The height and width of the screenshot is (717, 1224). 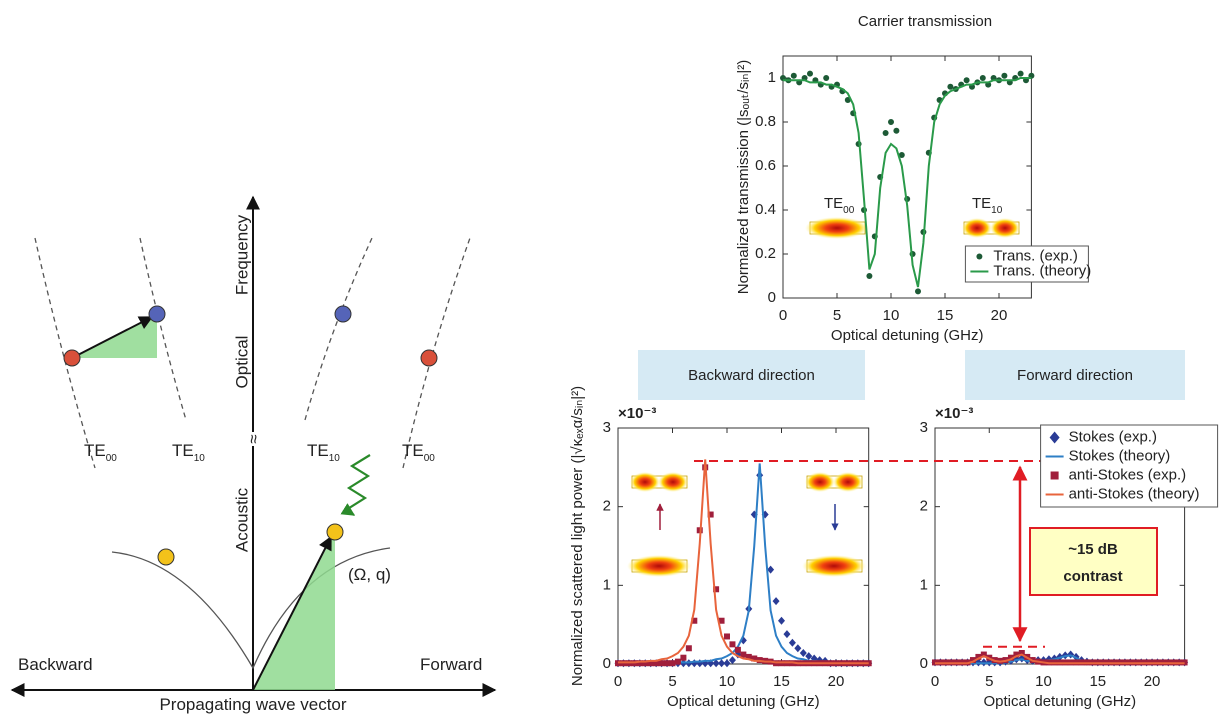 What do you see at coordinates (251, 608) in the screenshot?
I see `acoustic-dispersion` at bounding box center [251, 608].